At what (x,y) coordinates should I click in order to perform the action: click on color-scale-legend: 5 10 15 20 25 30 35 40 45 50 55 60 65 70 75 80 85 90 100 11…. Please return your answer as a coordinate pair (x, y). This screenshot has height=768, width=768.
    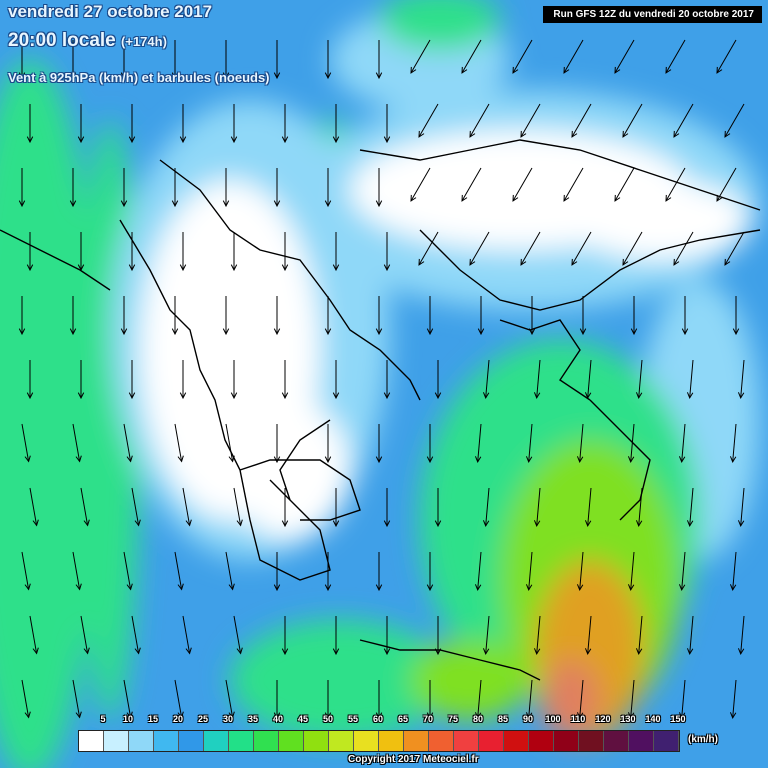
    Looking at the image, I should click on (423, 741).